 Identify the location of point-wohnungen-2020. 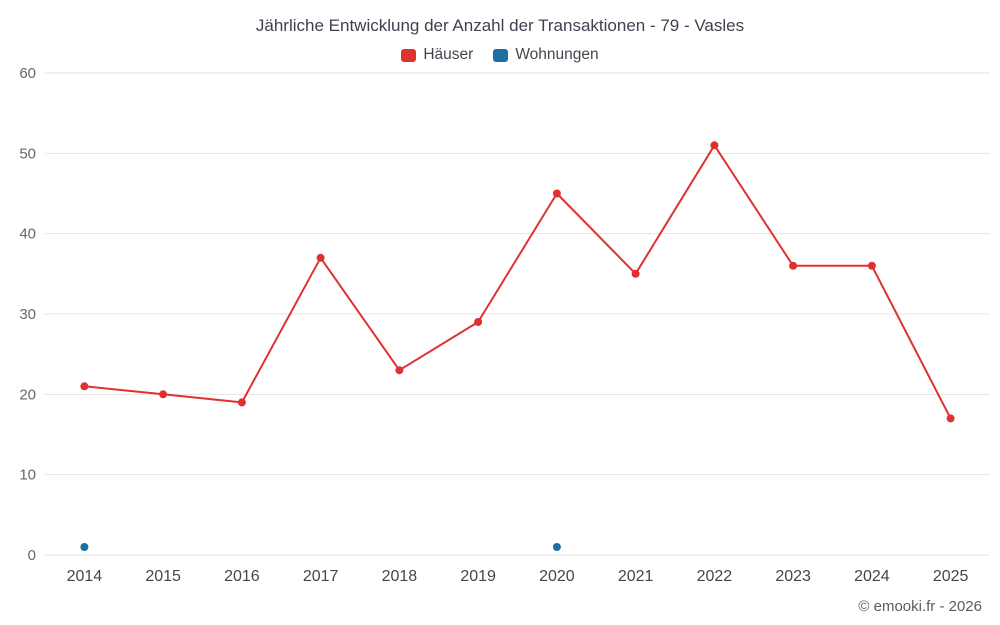
(556, 547).